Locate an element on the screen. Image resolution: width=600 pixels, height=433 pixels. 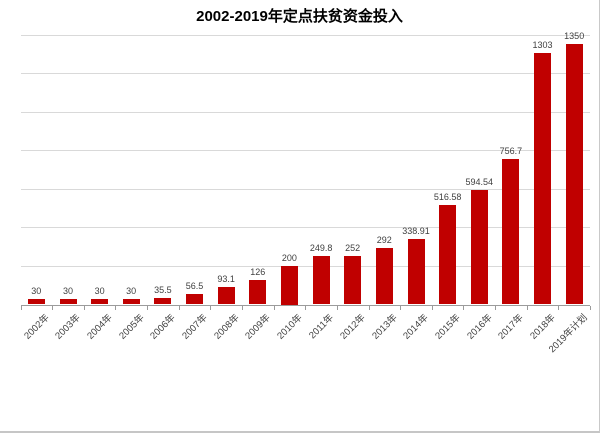
x-axis-tick-label: 2017年 is located at coordinates (511, 326).